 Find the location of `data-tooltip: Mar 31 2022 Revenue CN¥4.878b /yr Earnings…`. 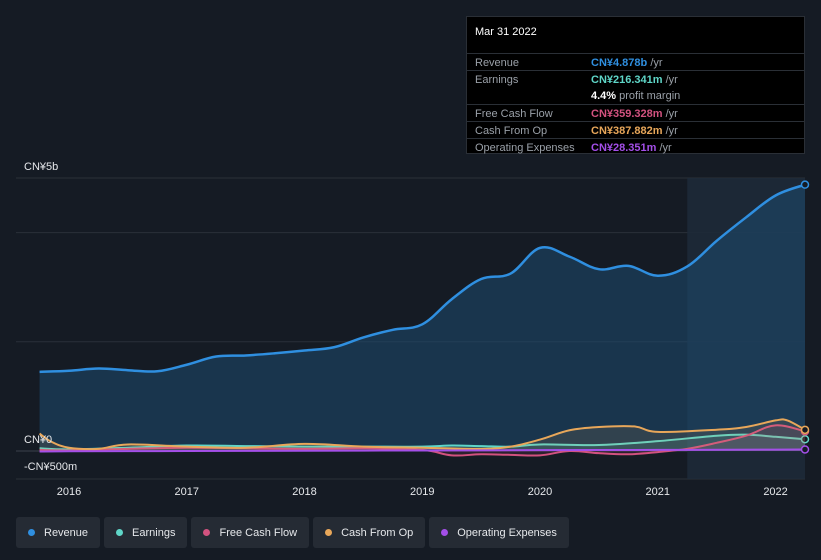

data-tooltip: Mar 31 2022 Revenue CN¥4.878b /yr Earnings… is located at coordinates (635, 85).